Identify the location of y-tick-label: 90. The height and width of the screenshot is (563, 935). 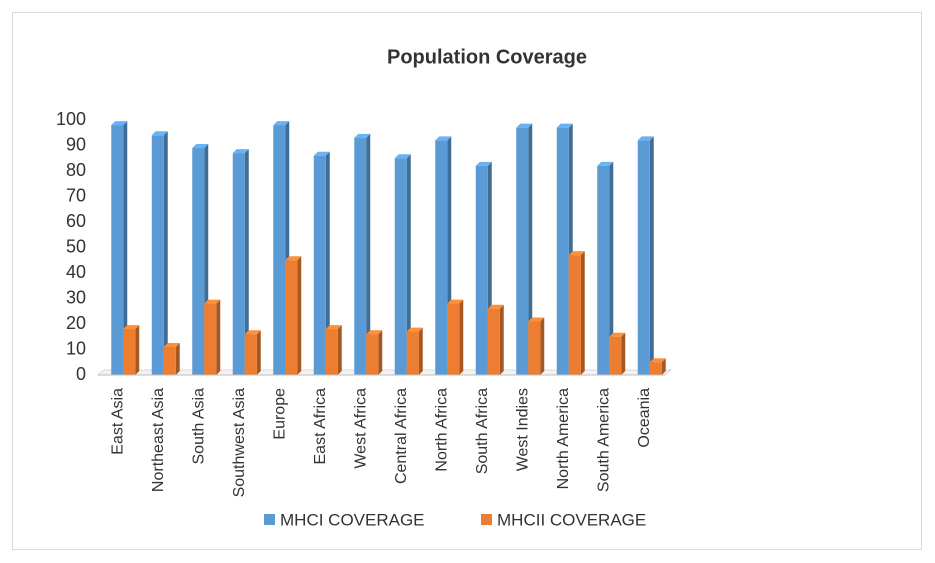
(76, 144).